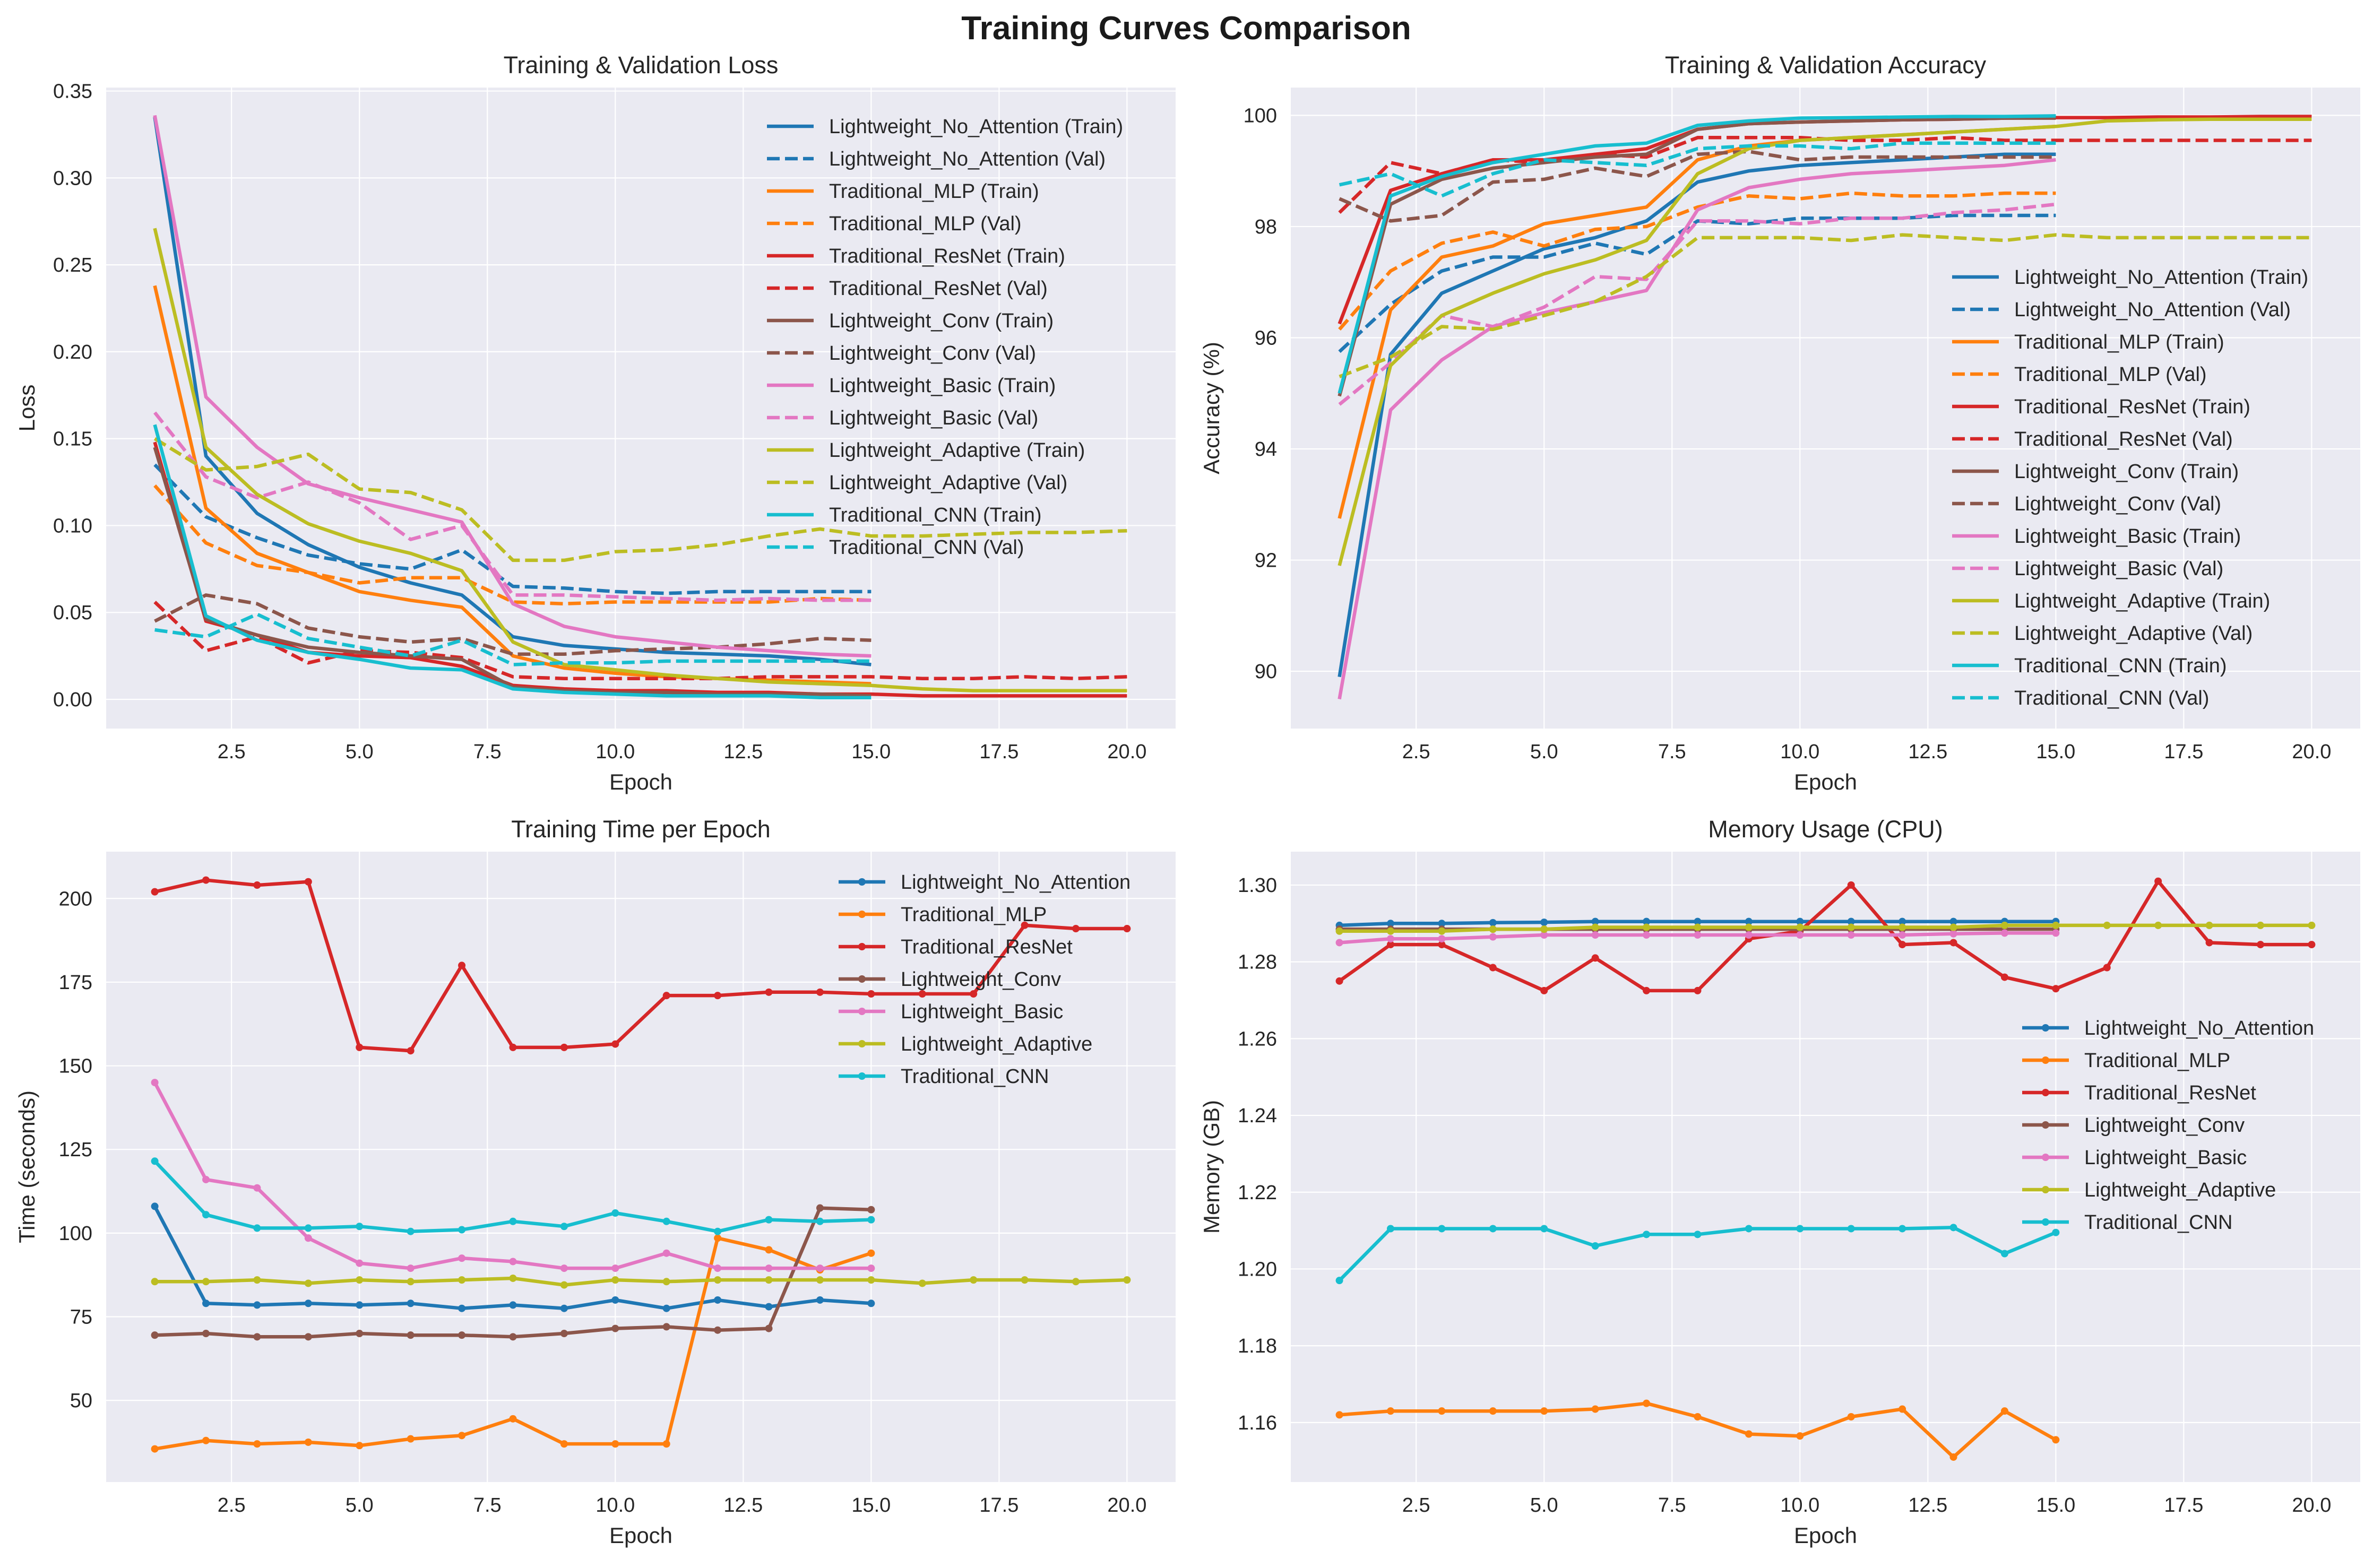 This screenshot has height=1568, width=2373. What do you see at coordinates (75, 1150) in the screenshot?
I see `y-tick-label: 125` at bounding box center [75, 1150].